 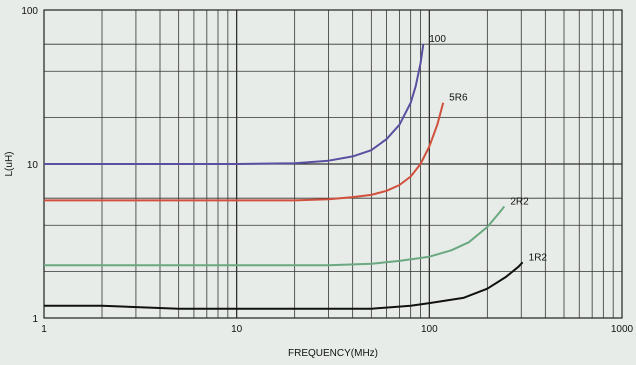 I want to click on series-line-2R2, so click(x=275, y=236).